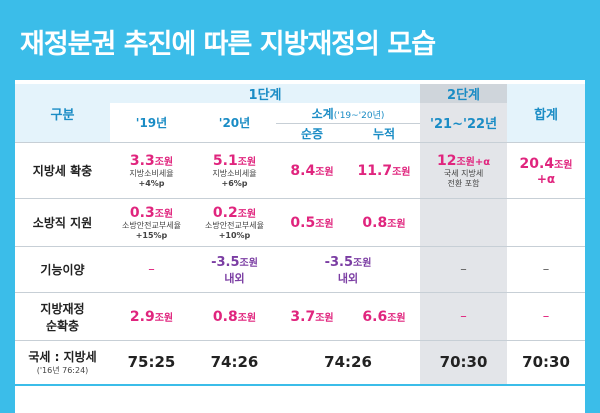  Describe the element at coordinates (312, 170) in the screenshot. I see `cell-local-tax-net: 8.4조원` at that location.